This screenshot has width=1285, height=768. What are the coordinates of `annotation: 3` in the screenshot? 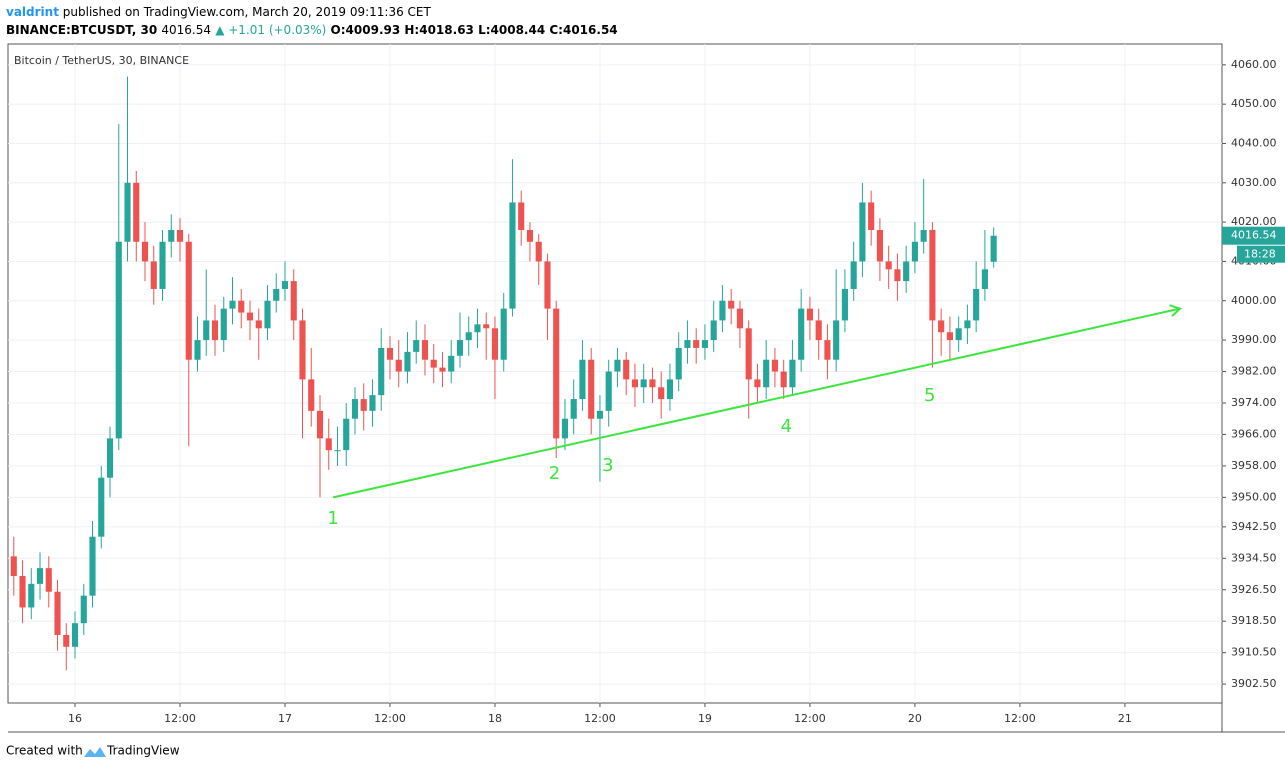 It's located at (607, 465).